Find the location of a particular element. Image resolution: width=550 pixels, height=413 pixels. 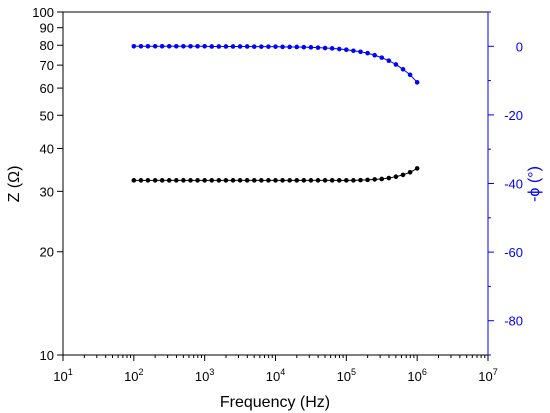

left-y-tick-label: 50 is located at coordinates (47, 115).